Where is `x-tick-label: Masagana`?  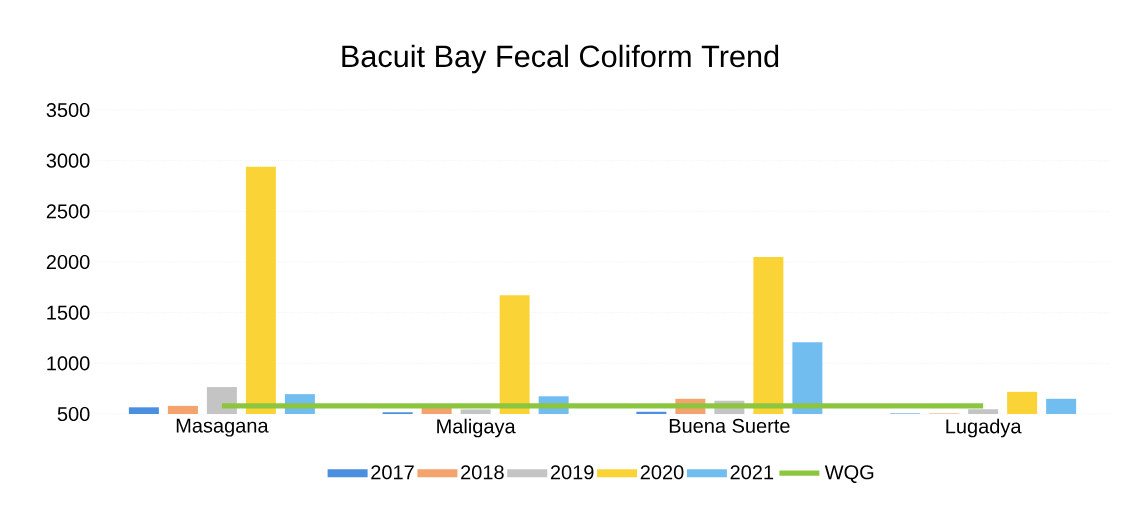 x-tick-label: Masagana is located at coordinates (222, 427).